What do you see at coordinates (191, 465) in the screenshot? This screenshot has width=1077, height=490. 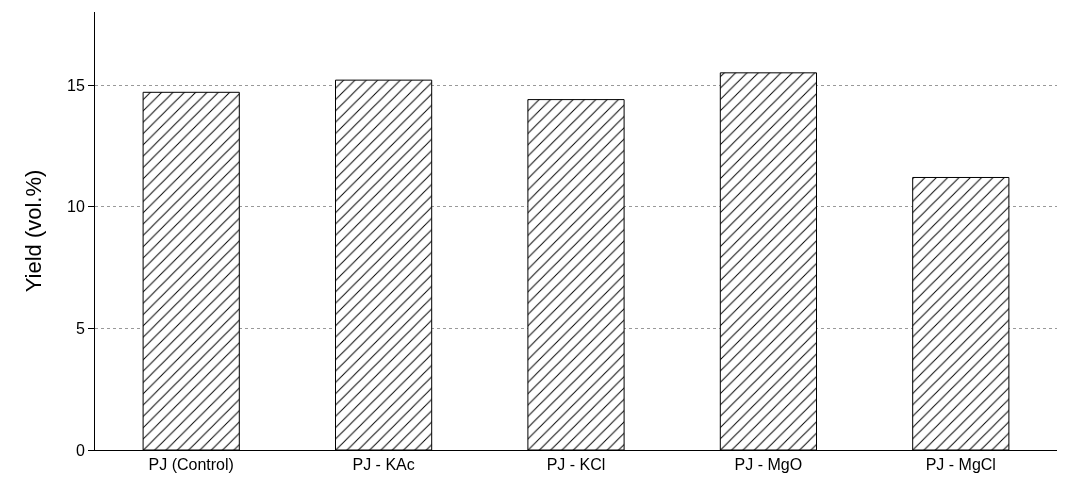 I see `x-tick-label: PJ (Control)` at bounding box center [191, 465].